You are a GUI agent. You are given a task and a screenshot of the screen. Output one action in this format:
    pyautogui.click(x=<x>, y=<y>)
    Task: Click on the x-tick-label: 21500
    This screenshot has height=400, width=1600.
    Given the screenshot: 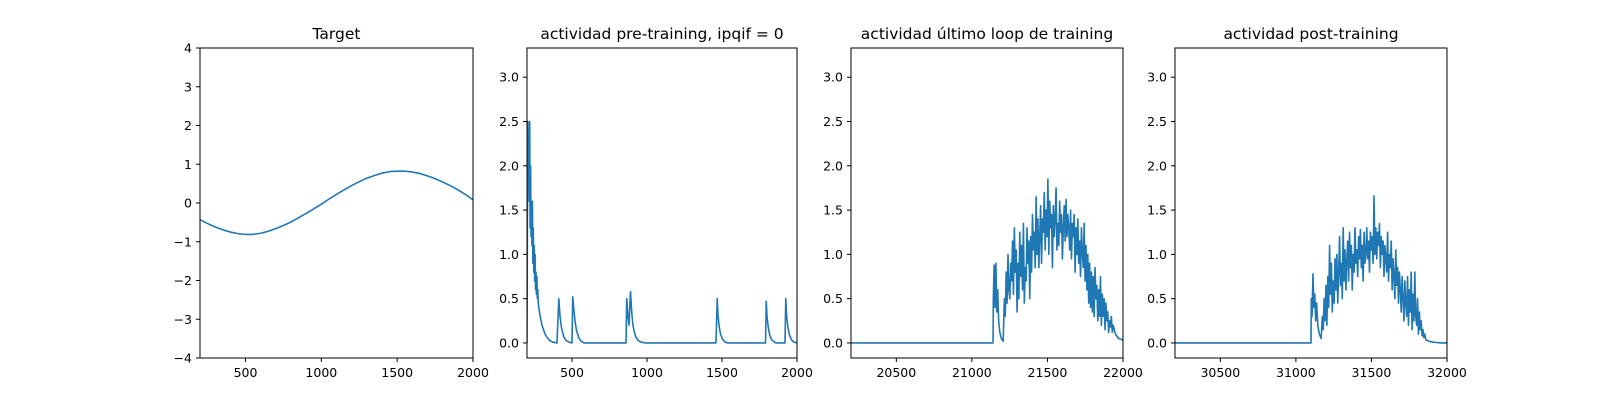 What is the action you would take?
    pyautogui.click(x=1048, y=372)
    